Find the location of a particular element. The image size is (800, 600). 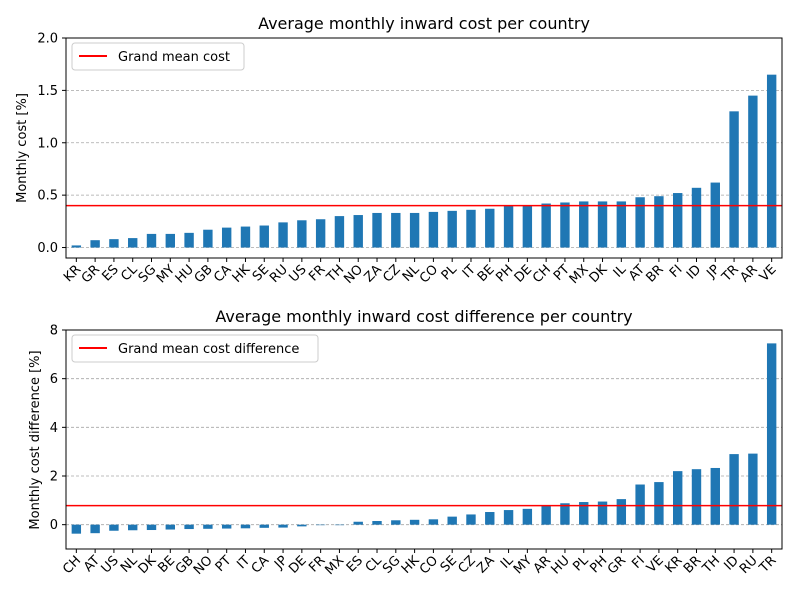

chart-1-y-tick-label: 0.0 is located at coordinates (47, 248).